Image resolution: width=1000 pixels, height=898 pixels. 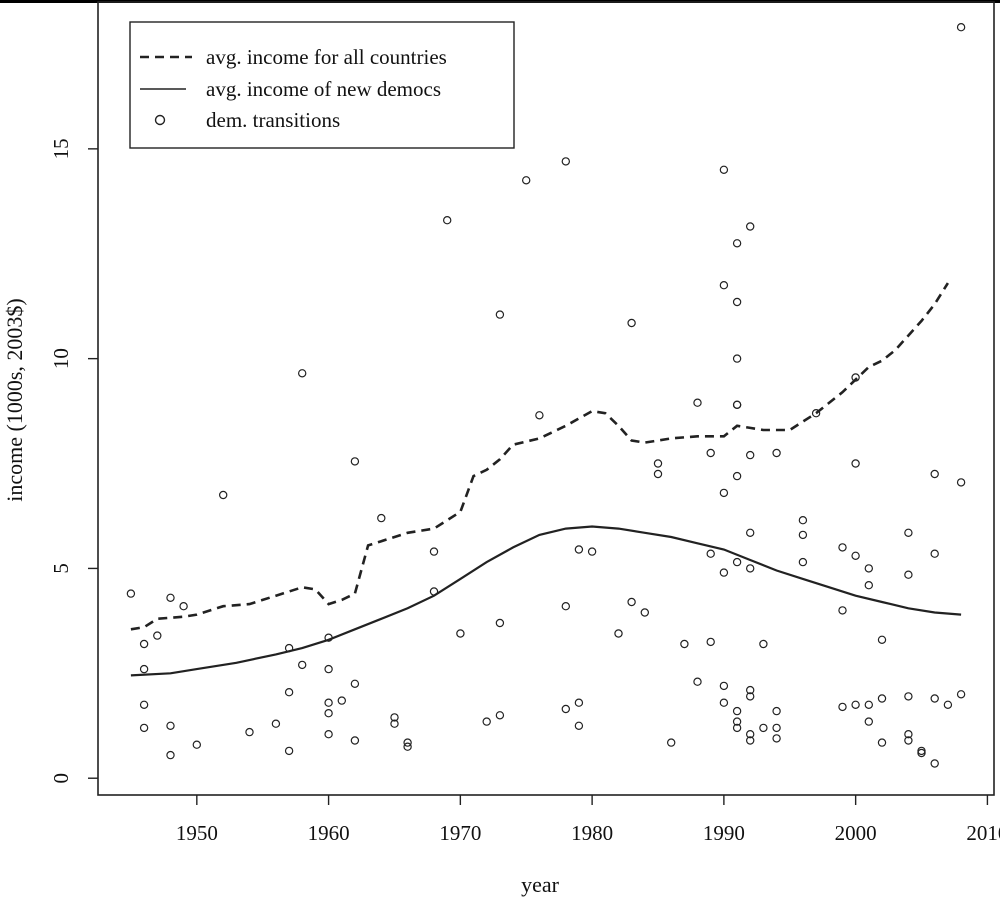 What do you see at coordinates (856, 833) in the screenshot?
I see `x-tick-label-2000: 2000` at bounding box center [856, 833].